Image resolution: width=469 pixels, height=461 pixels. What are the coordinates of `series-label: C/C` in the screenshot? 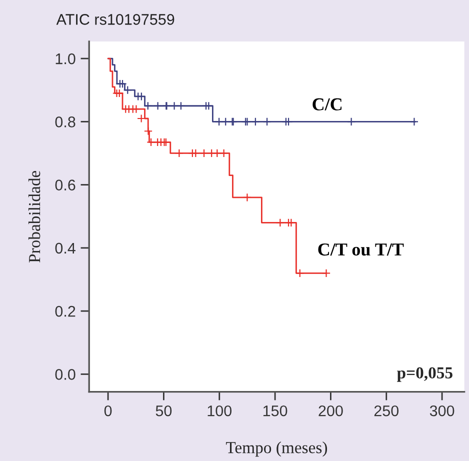 It's located at (327, 104).